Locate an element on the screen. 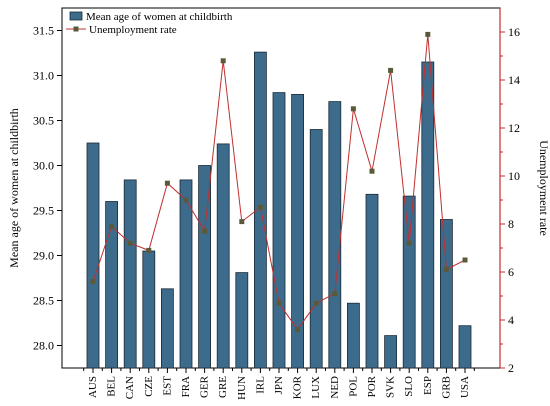 This screenshot has height=406, width=550. left-tick-label: 31.0 is located at coordinates (43, 76).